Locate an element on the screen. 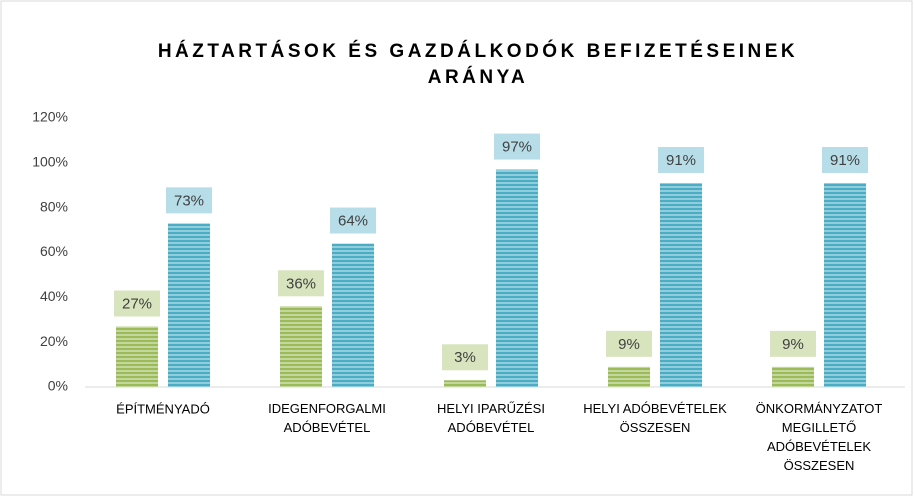 Image resolution: width=914 pixels, height=497 pixels. x-tick-label: ÉPÍTMÉNYADÓ is located at coordinates (163, 408).